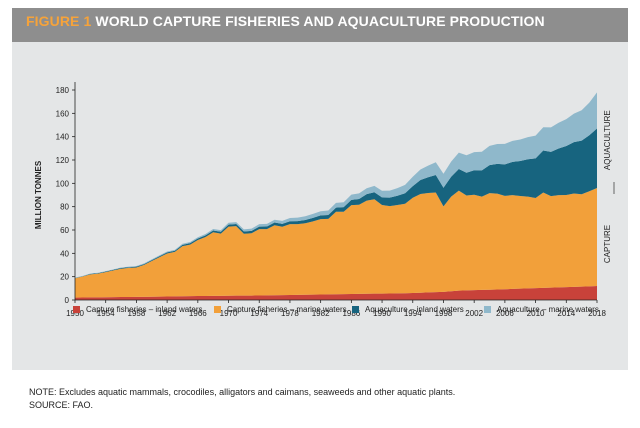 This screenshot has width=640, height=428. What do you see at coordinates (351, 313) in the screenshot?
I see `x-tick-label-1986: 1986` at bounding box center [351, 313].